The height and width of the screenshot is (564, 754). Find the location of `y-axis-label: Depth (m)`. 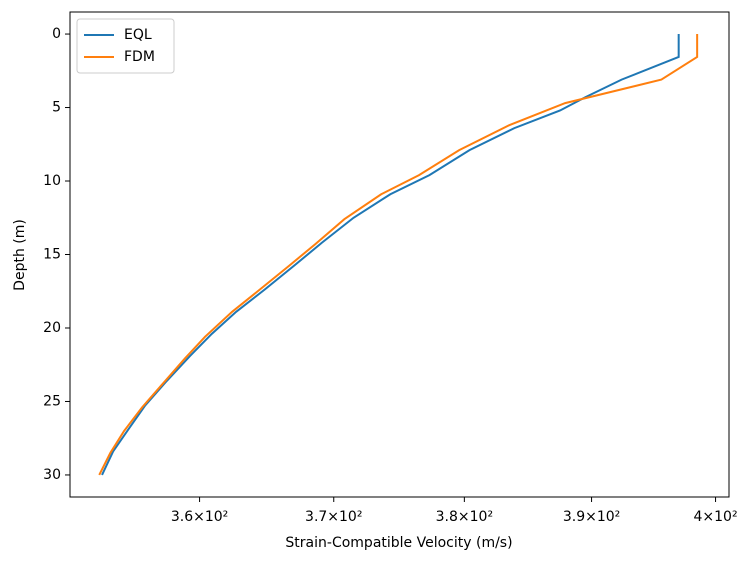

y-axis-label: Depth (m) is located at coordinates (20, 255).